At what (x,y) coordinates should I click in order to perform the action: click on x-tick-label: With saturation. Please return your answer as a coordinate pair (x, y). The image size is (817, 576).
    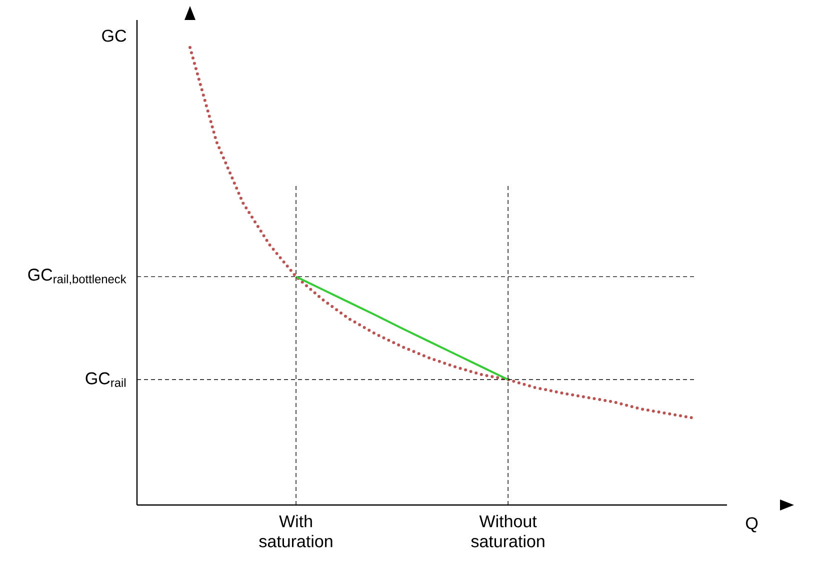
    Looking at the image, I should click on (295, 531).